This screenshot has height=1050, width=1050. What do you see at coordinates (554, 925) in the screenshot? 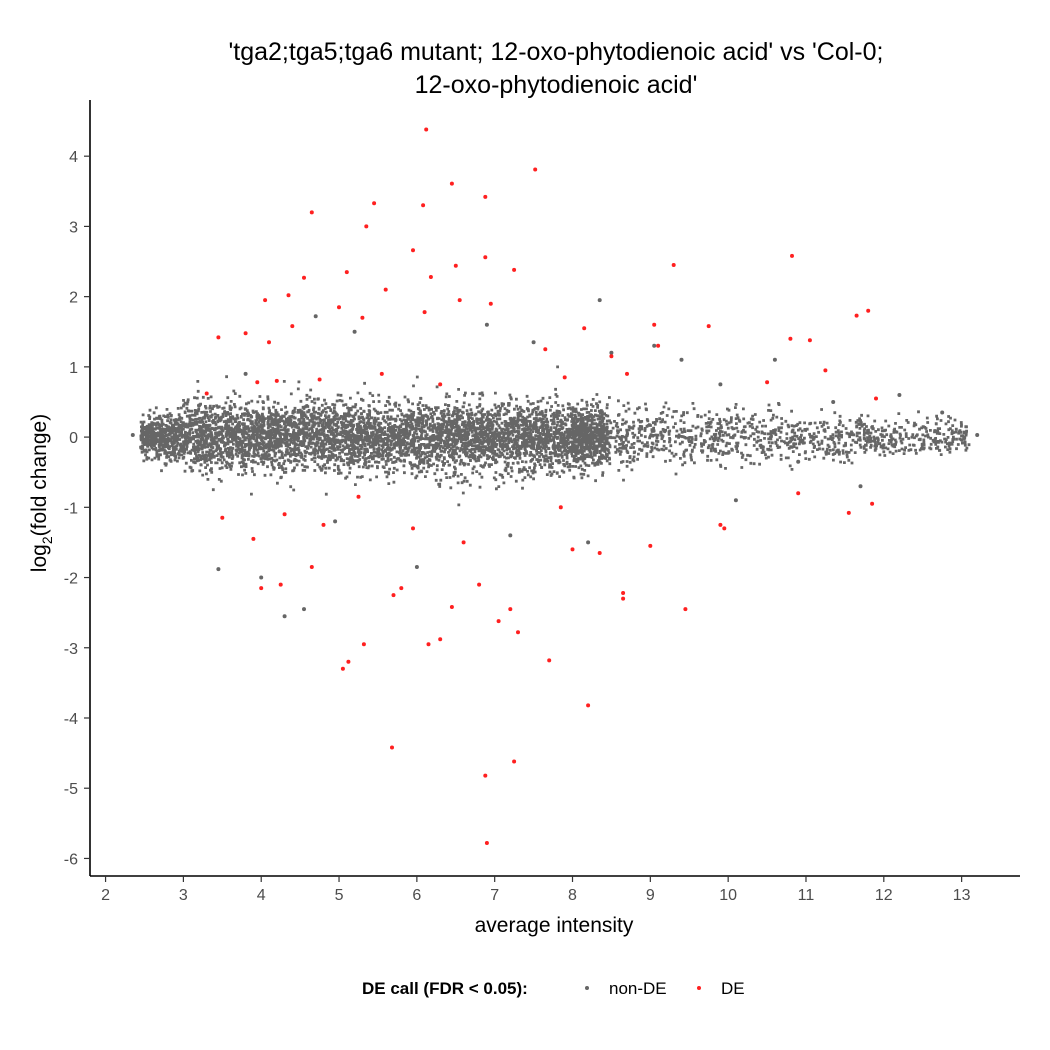
I see `x-axis-label: average intensity` at bounding box center [554, 925].